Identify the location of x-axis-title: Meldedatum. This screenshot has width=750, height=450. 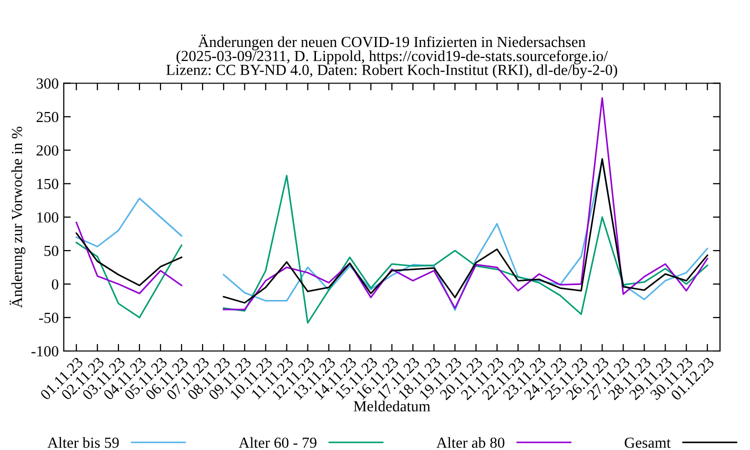
(392, 406).